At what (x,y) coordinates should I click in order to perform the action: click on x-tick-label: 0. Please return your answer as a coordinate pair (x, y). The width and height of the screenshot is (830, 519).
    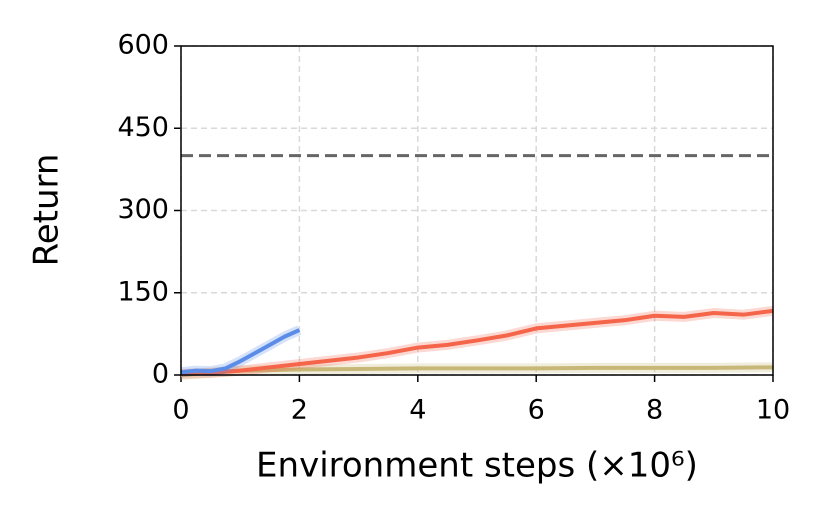
    Looking at the image, I should click on (180, 410).